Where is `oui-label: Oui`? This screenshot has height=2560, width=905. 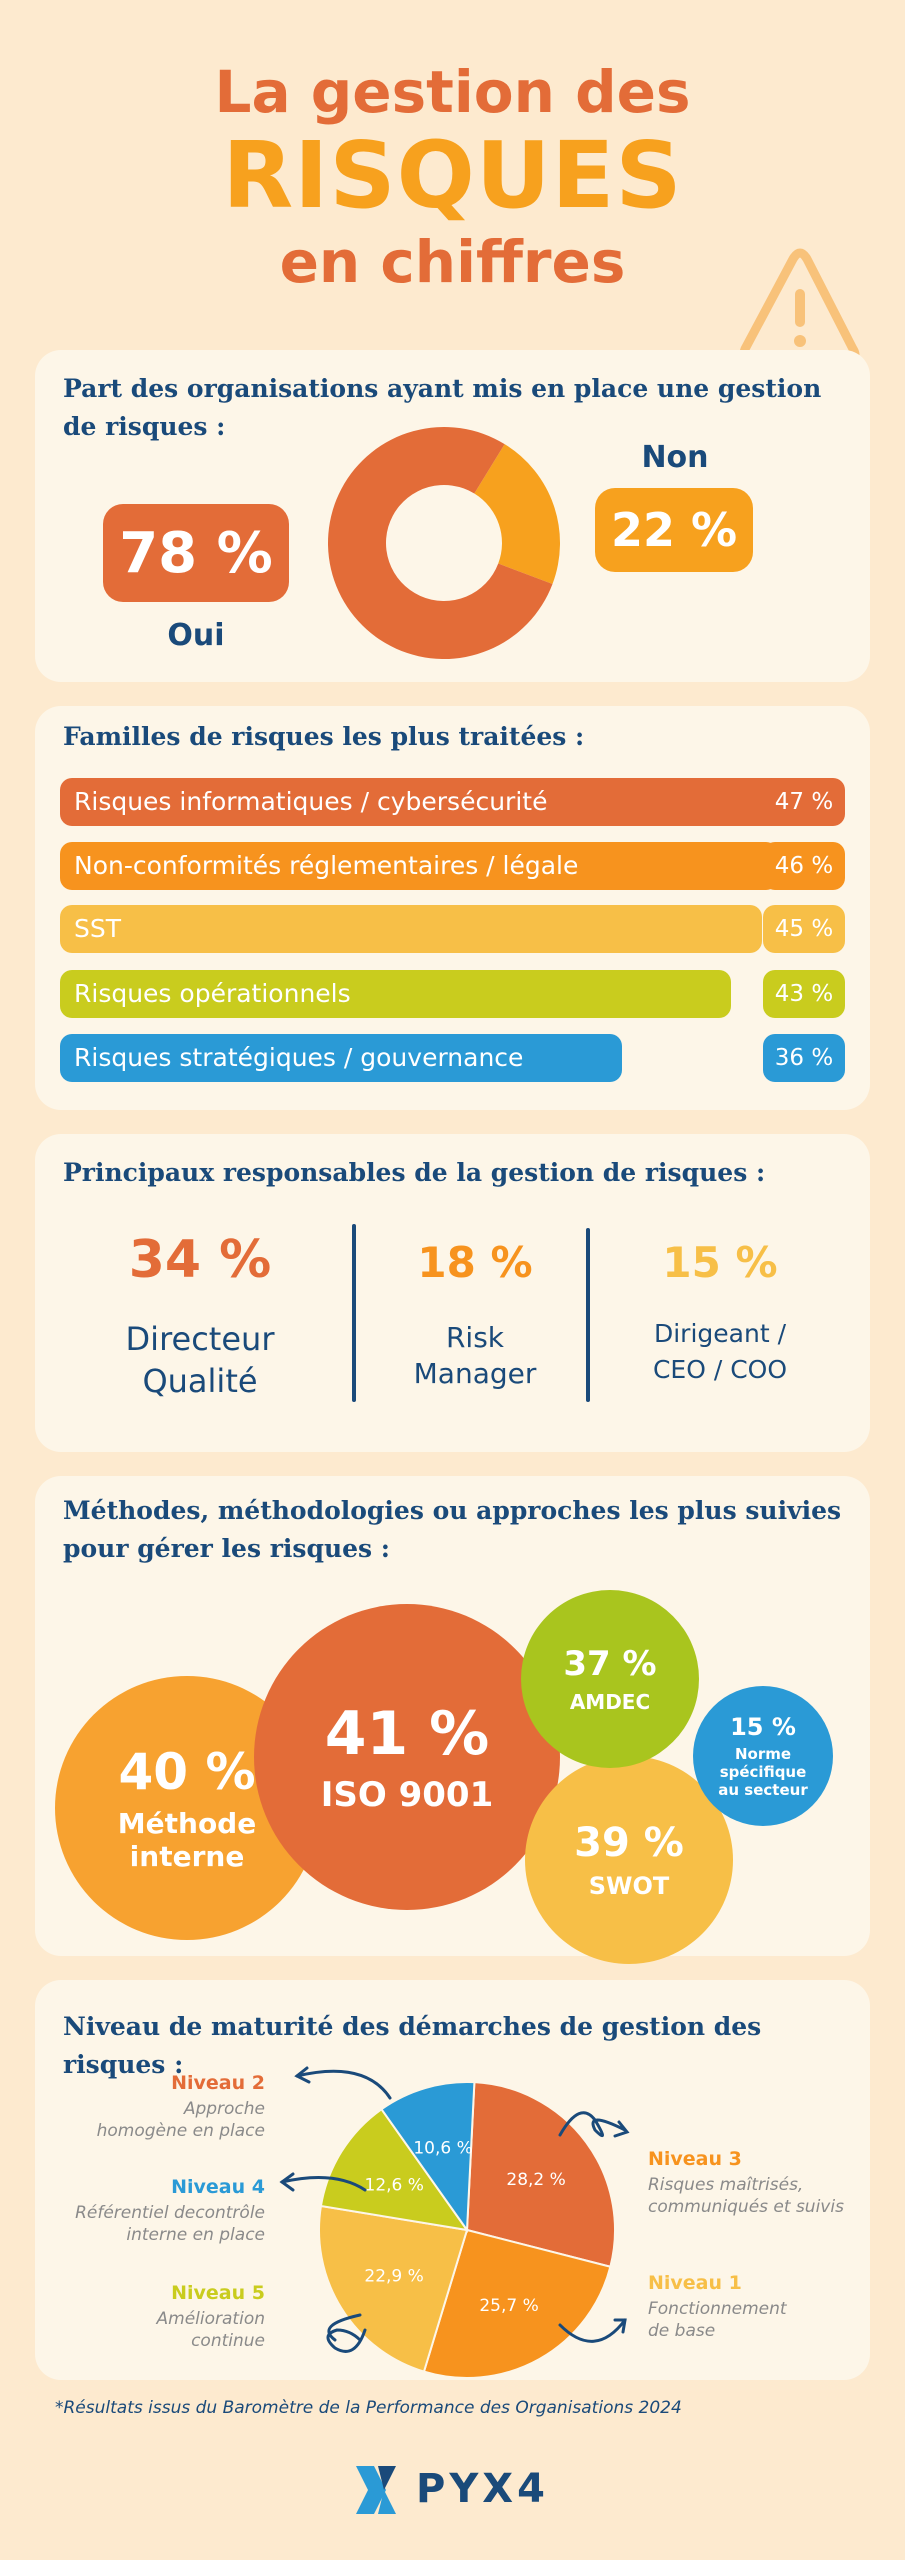 oui-label: Oui is located at coordinates (196, 635).